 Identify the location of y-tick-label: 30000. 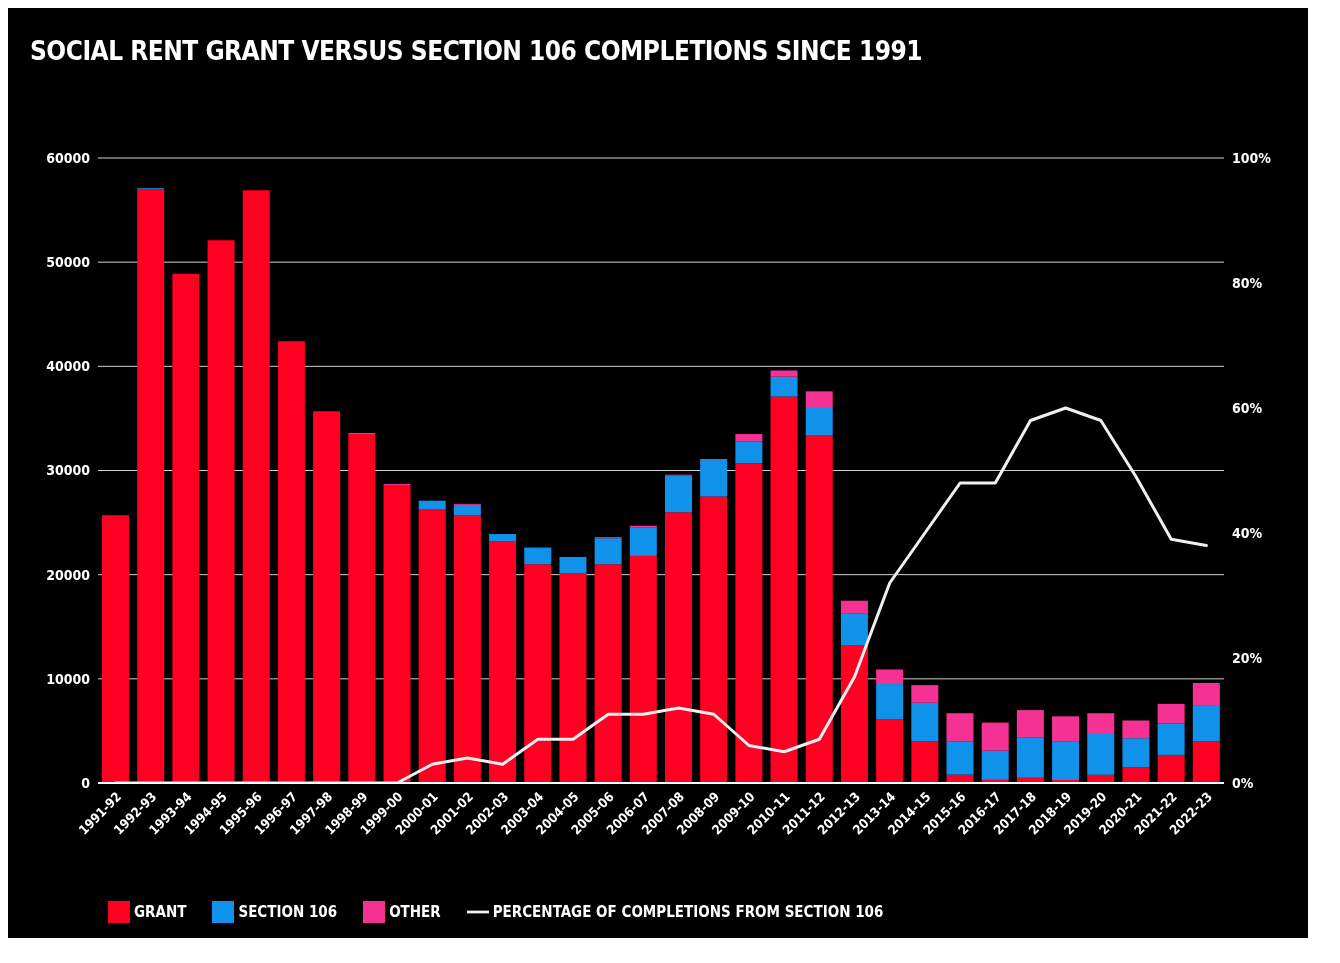
(68, 470).